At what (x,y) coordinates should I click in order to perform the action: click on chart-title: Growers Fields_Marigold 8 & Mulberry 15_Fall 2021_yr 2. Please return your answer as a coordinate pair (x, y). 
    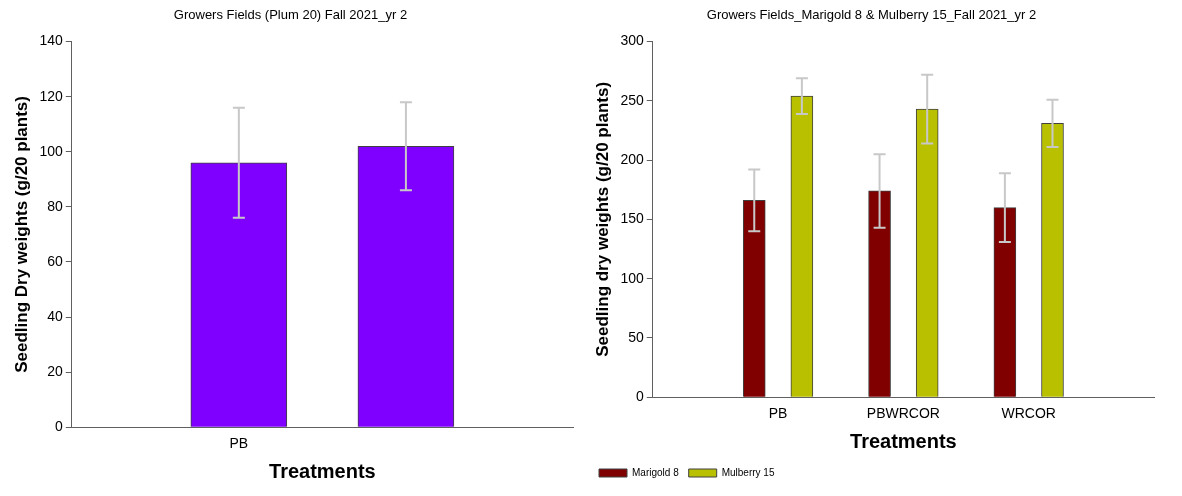
    Looking at the image, I should click on (871, 15).